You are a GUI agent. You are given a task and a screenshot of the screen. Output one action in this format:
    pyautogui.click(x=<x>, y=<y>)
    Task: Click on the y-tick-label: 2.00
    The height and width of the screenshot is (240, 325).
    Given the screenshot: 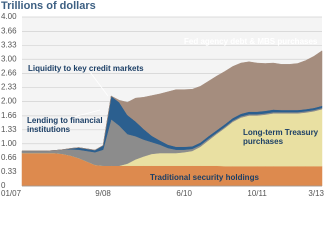 What is the action you would take?
    pyautogui.click(x=9, y=101)
    